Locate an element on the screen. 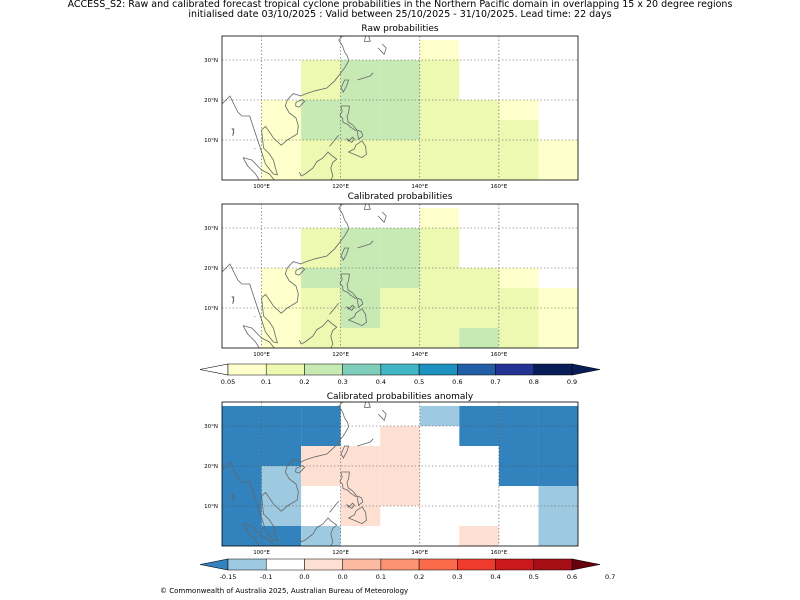  colorbar-extend-left is located at coordinates (214, 564).